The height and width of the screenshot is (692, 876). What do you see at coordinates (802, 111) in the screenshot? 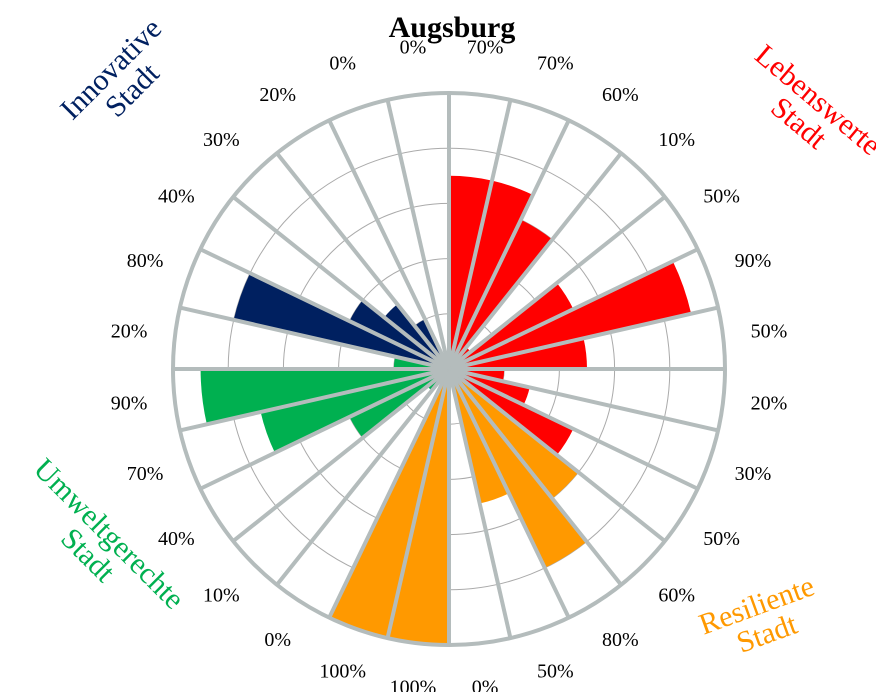
I see `group-label: LebenswerteStadt` at bounding box center [802, 111].